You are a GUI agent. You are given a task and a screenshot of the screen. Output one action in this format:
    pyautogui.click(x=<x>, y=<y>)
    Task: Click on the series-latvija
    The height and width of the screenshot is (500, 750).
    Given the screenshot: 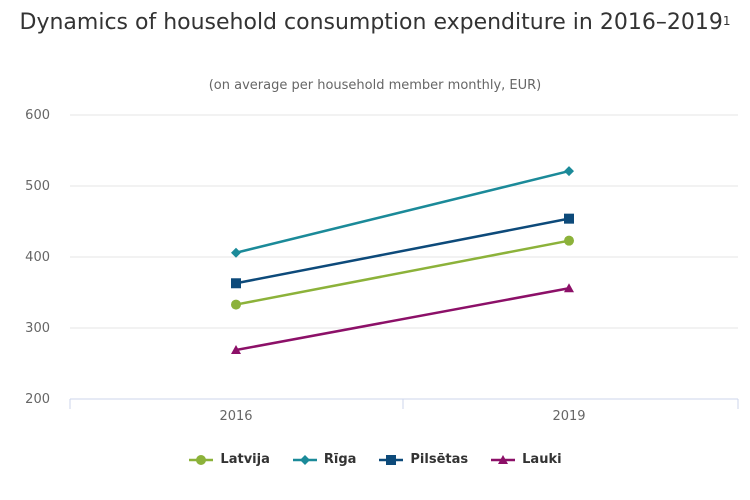 What is the action you would take?
    pyautogui.click(x=402, y=272)
    